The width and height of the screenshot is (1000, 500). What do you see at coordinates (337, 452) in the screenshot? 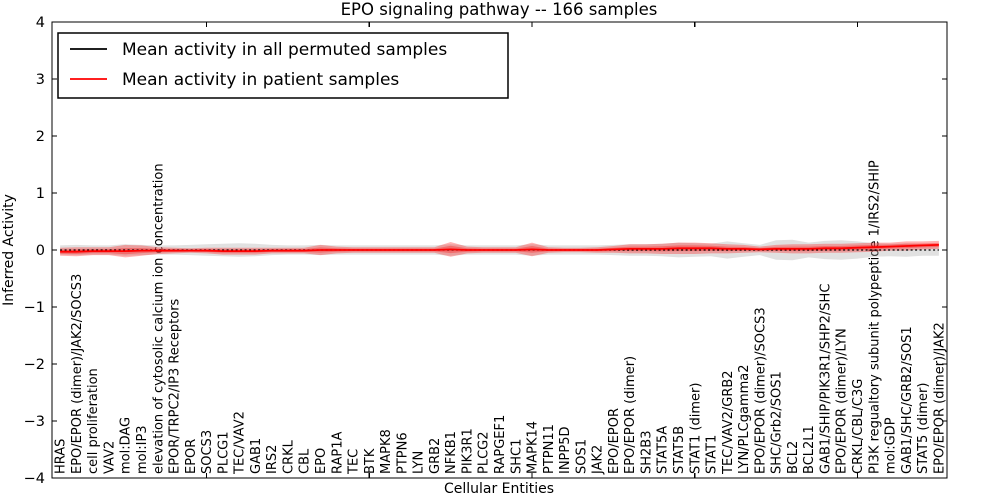
I see `x-tick-label: RAP1A` at bounding box center [337, 452].